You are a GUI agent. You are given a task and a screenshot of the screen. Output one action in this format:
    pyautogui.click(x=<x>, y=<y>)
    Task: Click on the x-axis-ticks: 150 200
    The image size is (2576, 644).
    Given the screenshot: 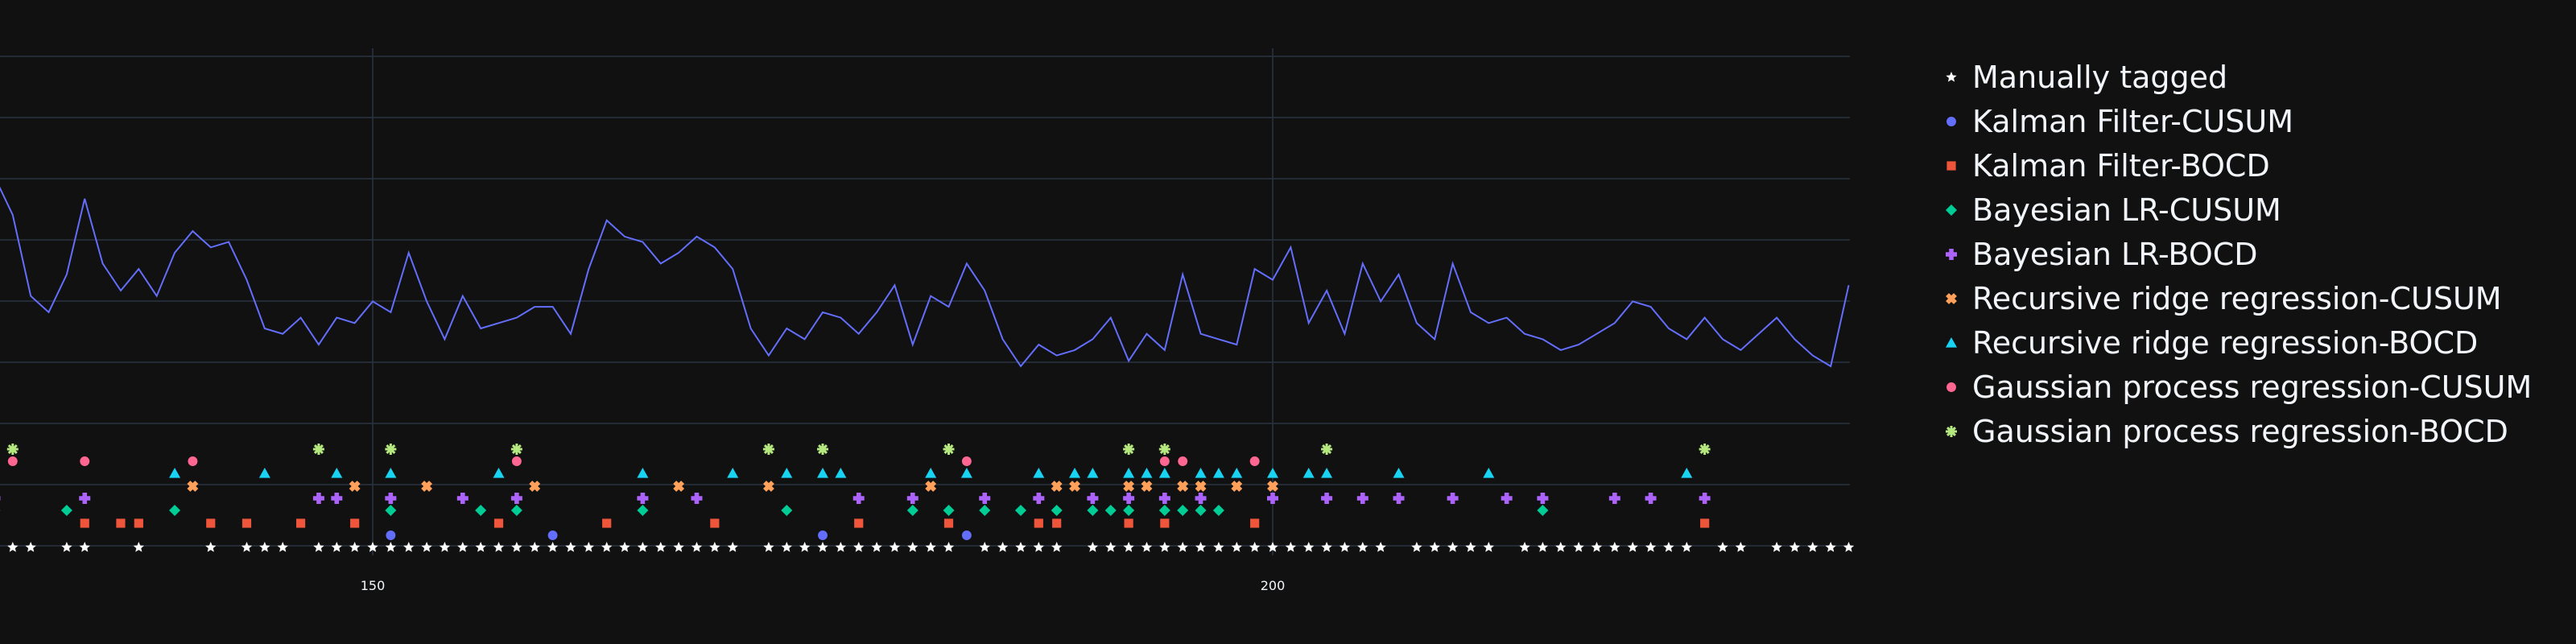 What is the action you would take?
    pyautogui.click(x=823, y=585)
    